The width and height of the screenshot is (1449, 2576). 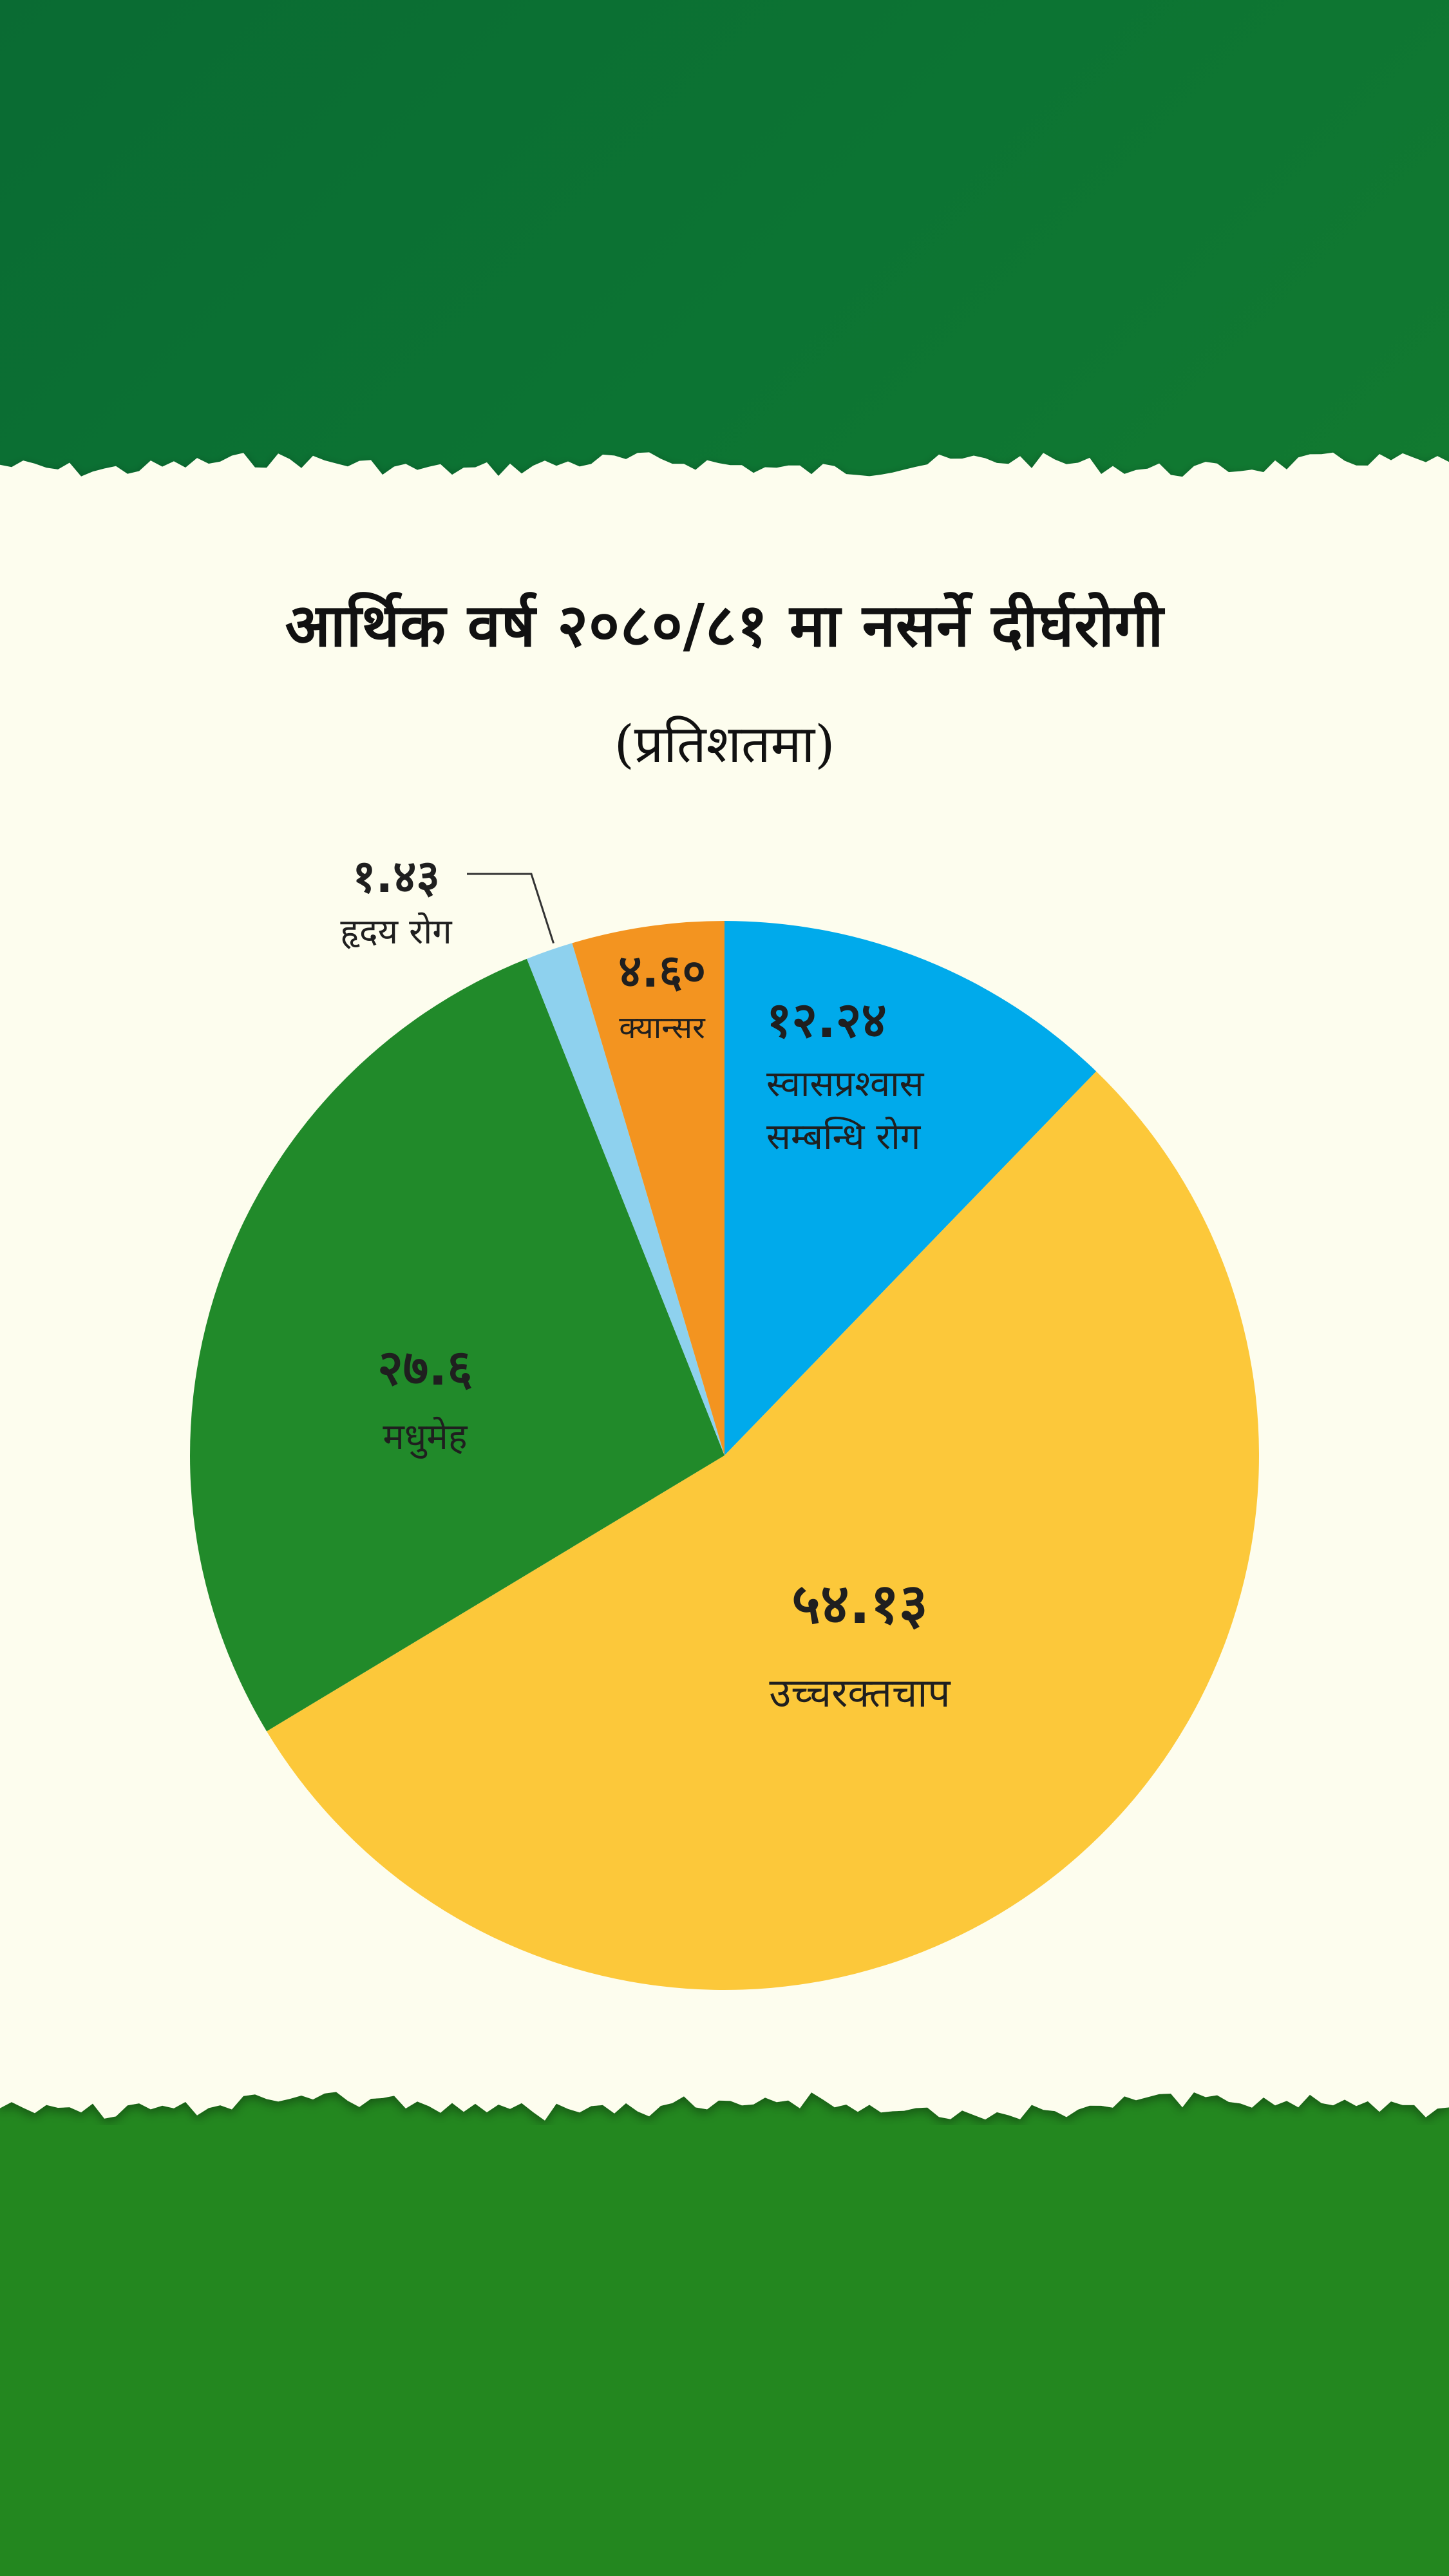 I want to click on slice-value-label: १.४३, so click(x=396, y=877).